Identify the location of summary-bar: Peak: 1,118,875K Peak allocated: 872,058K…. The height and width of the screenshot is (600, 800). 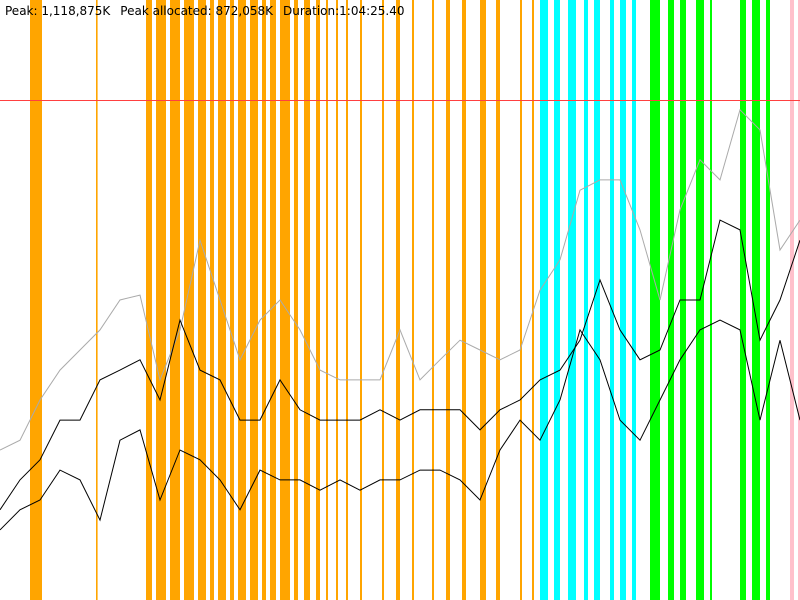
(210, 11).